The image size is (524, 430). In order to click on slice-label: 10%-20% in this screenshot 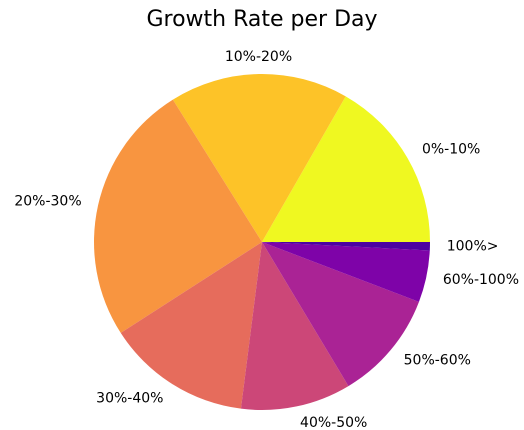, I will do `click(258, 57)`.